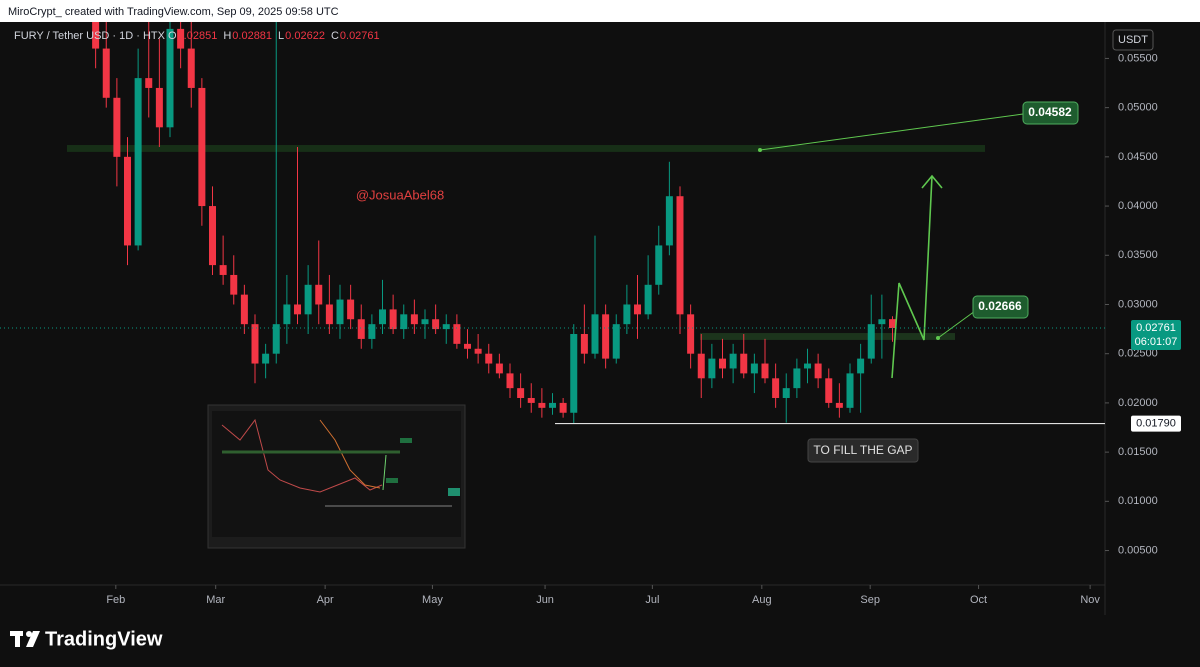 The width and height of the screenshot is (1200, 667). I want to click on x-tick-label: Oct, so click(978, 600).